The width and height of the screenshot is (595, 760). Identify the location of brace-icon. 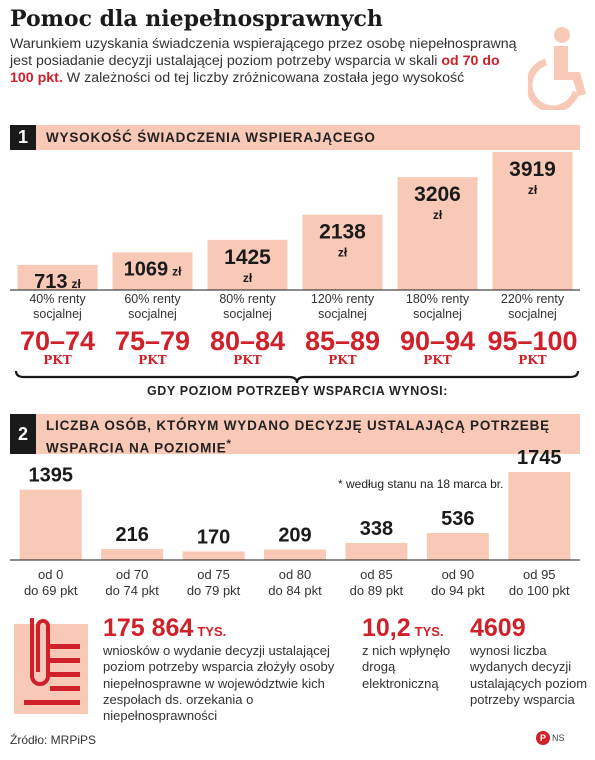
(297, 377).